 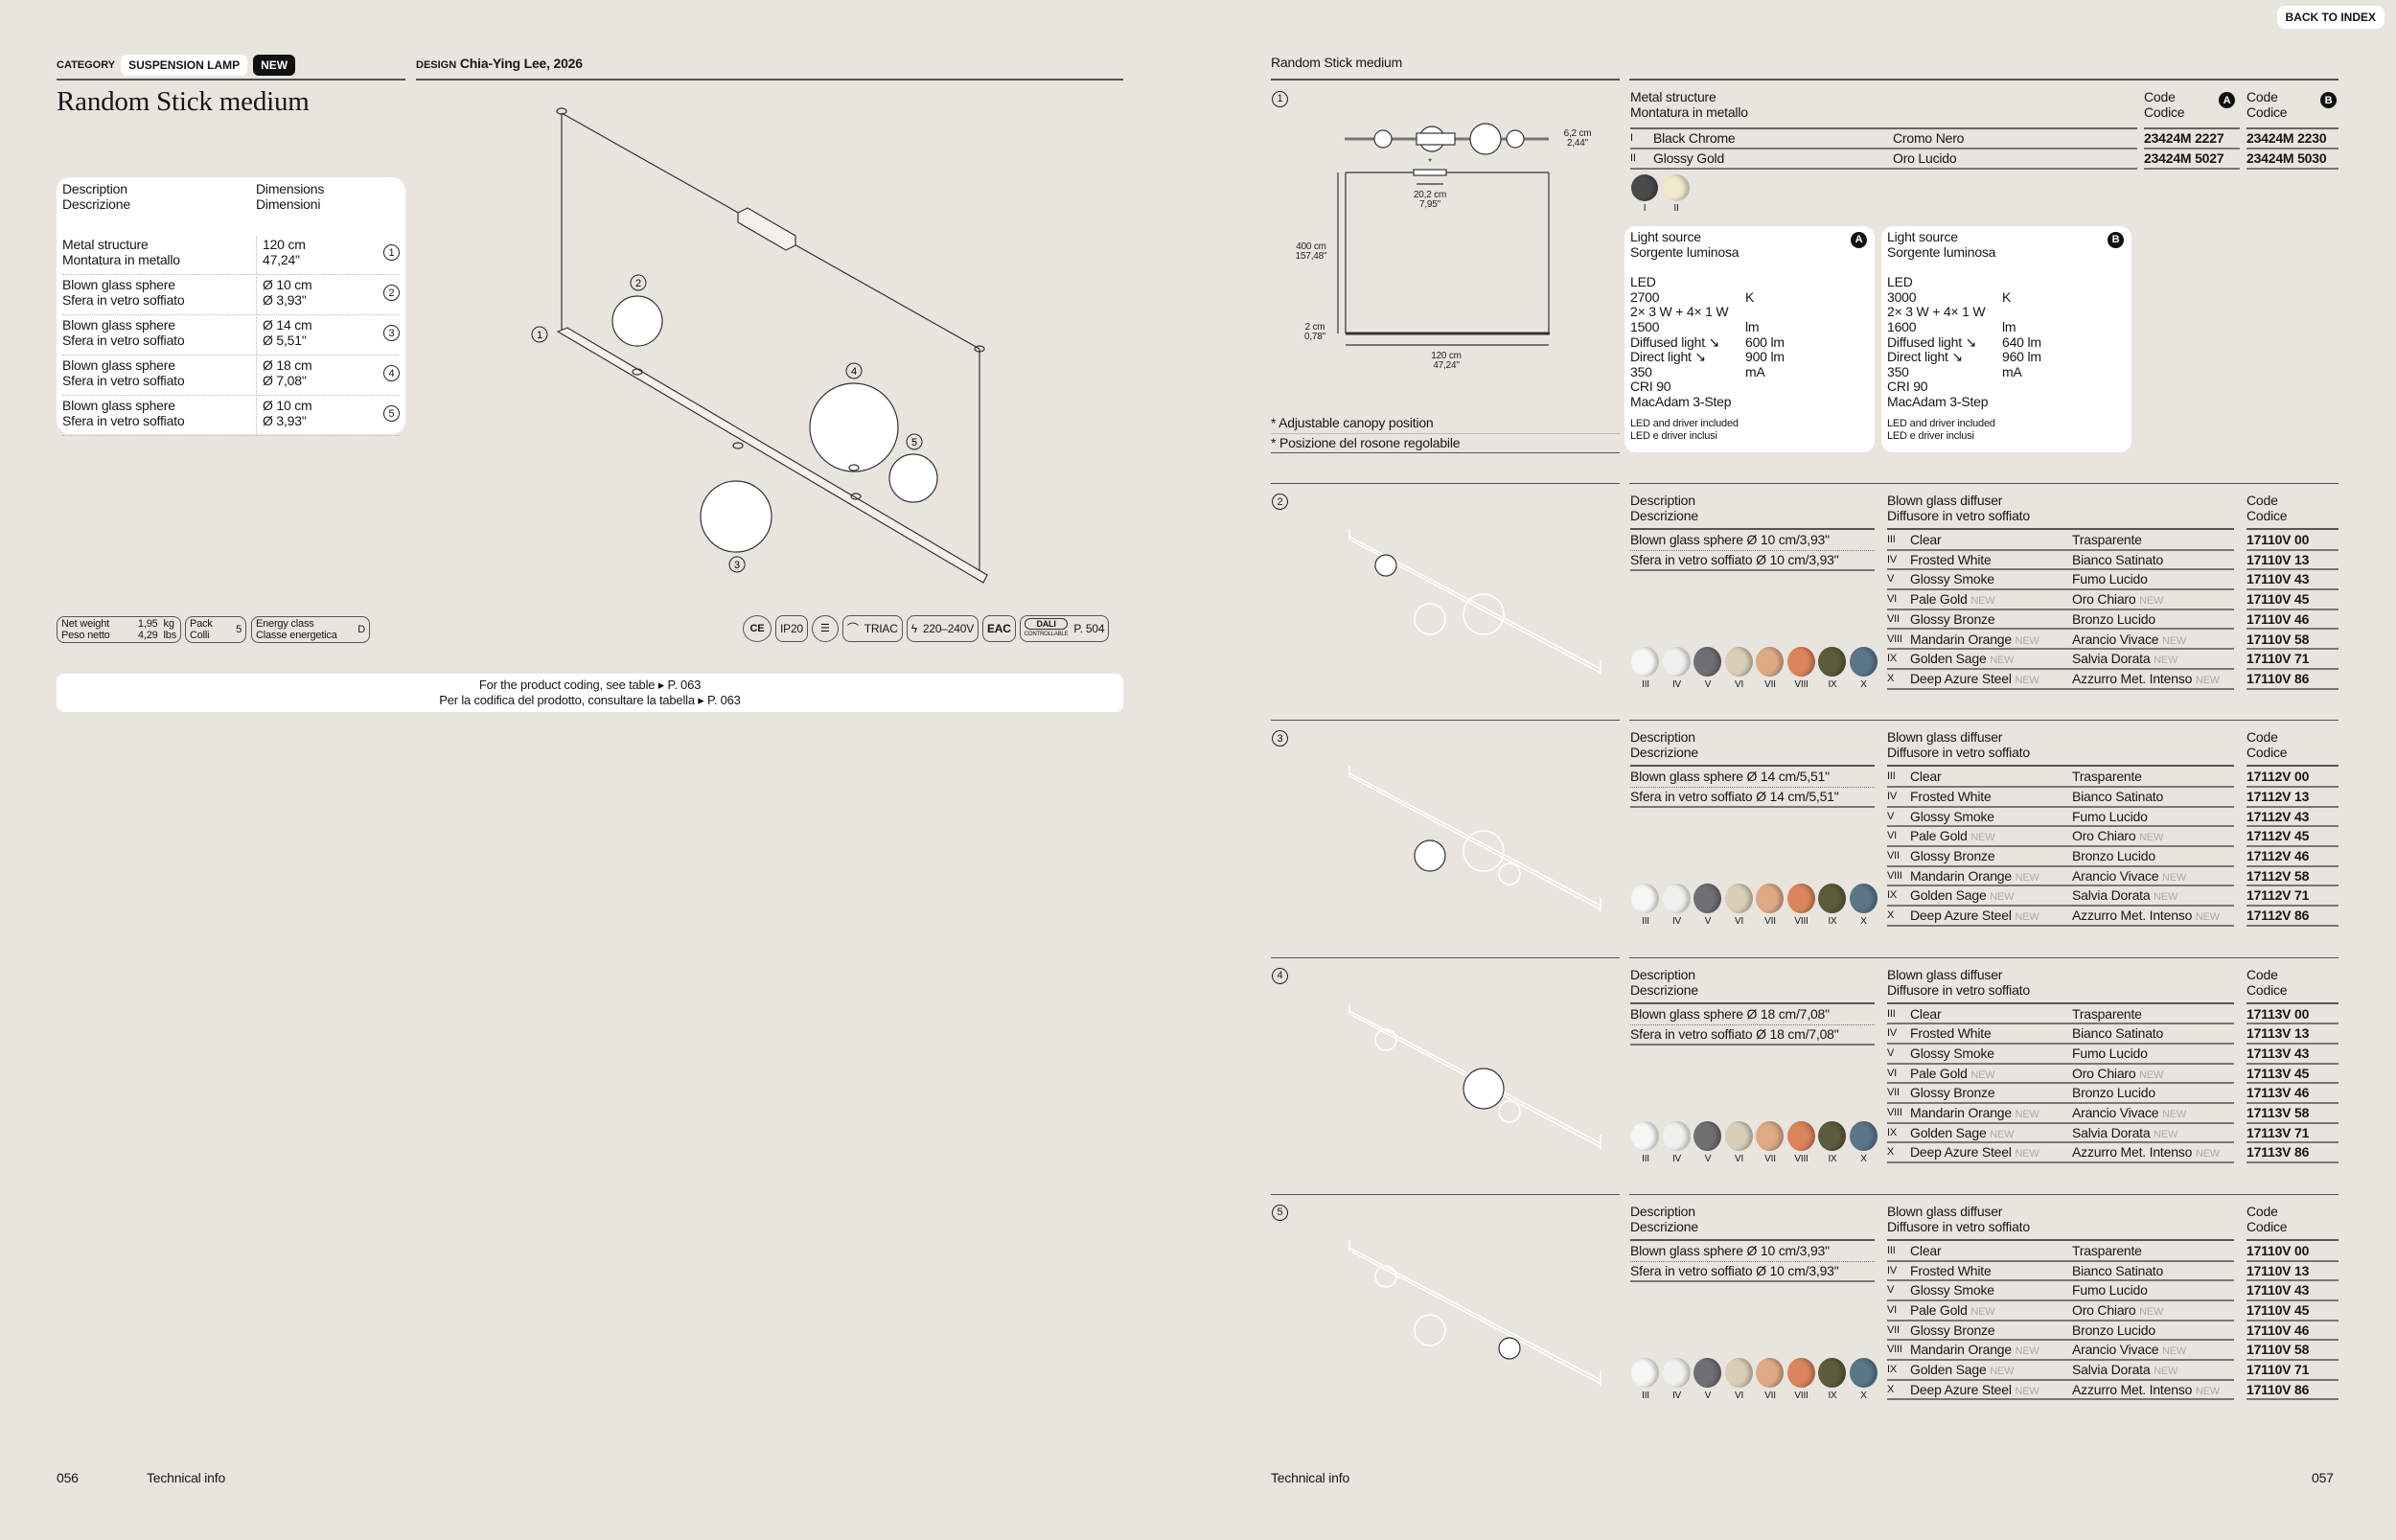 I want to click on code-b: 23424M 2230, so click(x=2292, y=139).